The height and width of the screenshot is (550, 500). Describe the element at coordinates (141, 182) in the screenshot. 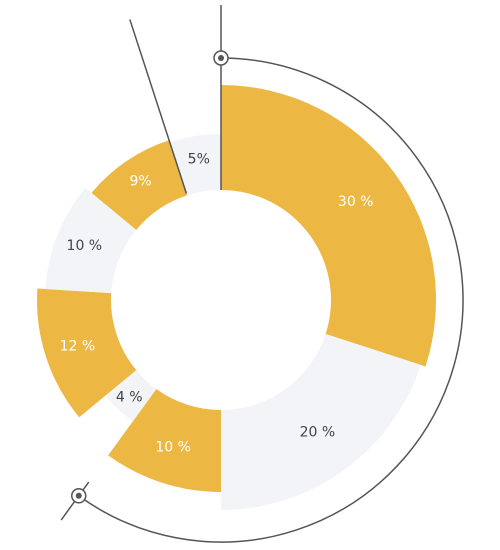

I see `value-label: 9%` at that location.